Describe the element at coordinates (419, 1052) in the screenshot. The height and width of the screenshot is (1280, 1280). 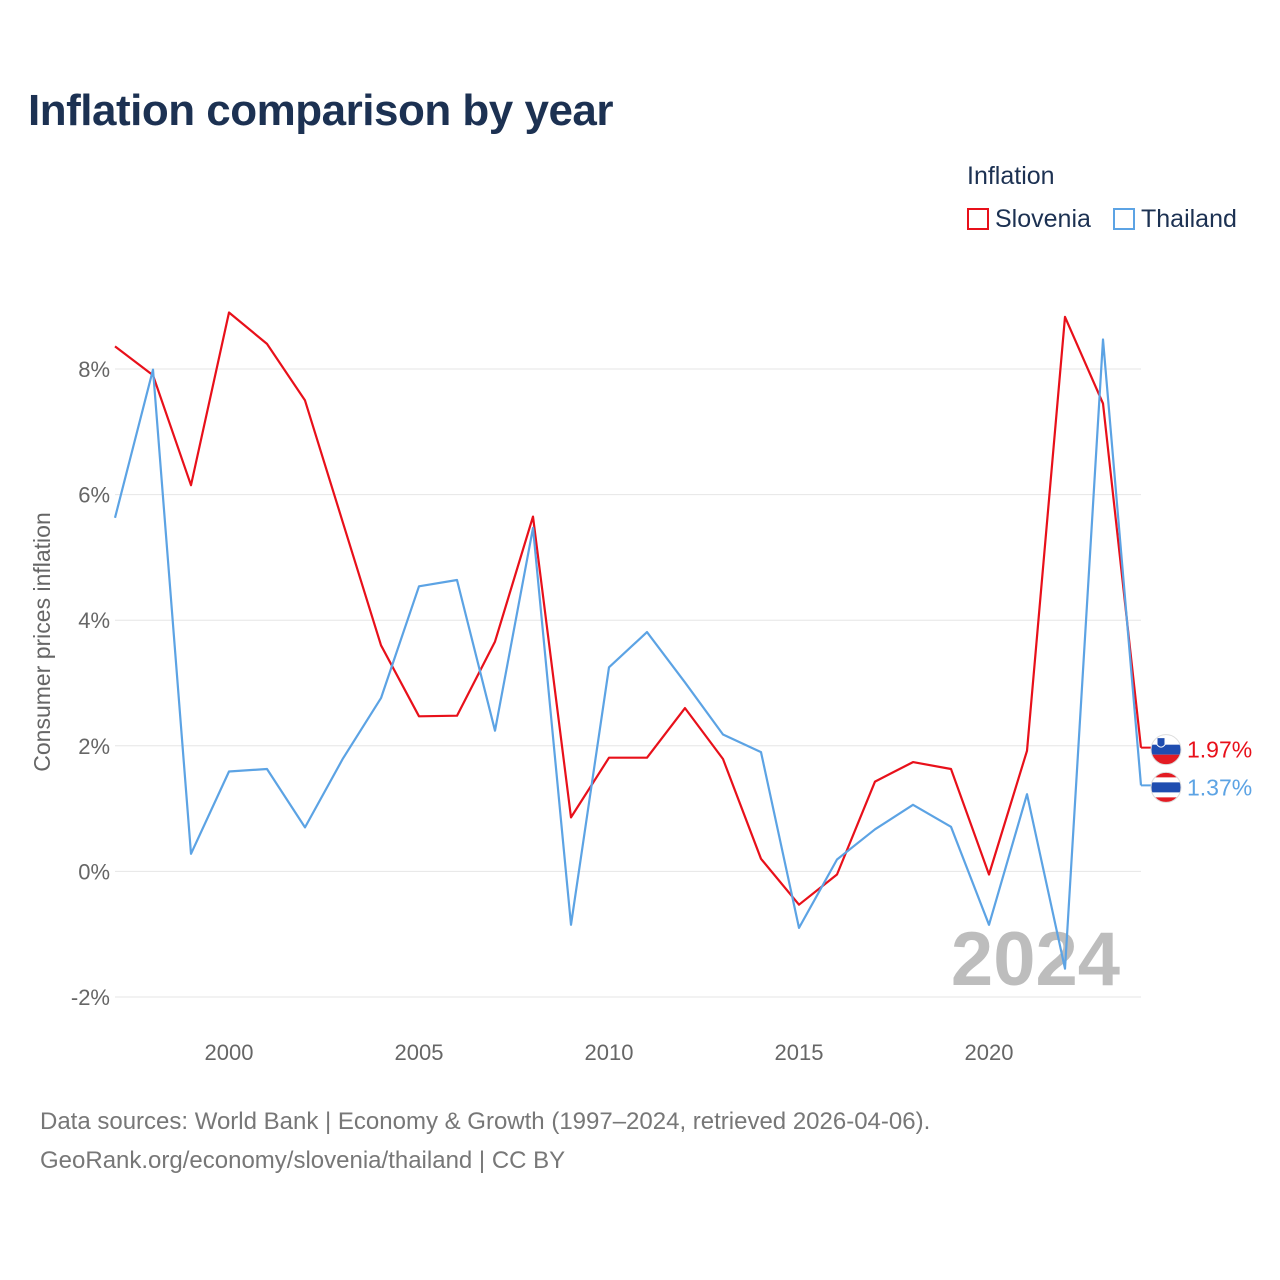
I see `x-tick-label: 2005` at that location.